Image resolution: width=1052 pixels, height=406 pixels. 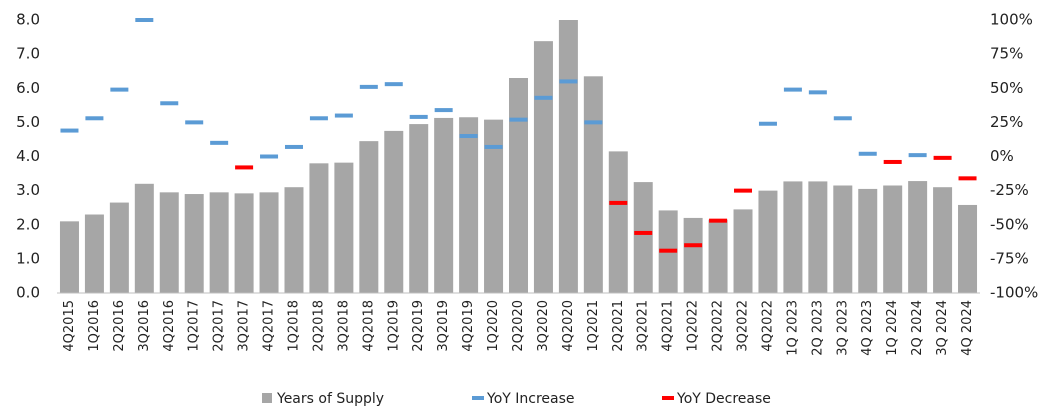 I want to click on y2-tick-label: 75%, so click(x=1006, y=54).